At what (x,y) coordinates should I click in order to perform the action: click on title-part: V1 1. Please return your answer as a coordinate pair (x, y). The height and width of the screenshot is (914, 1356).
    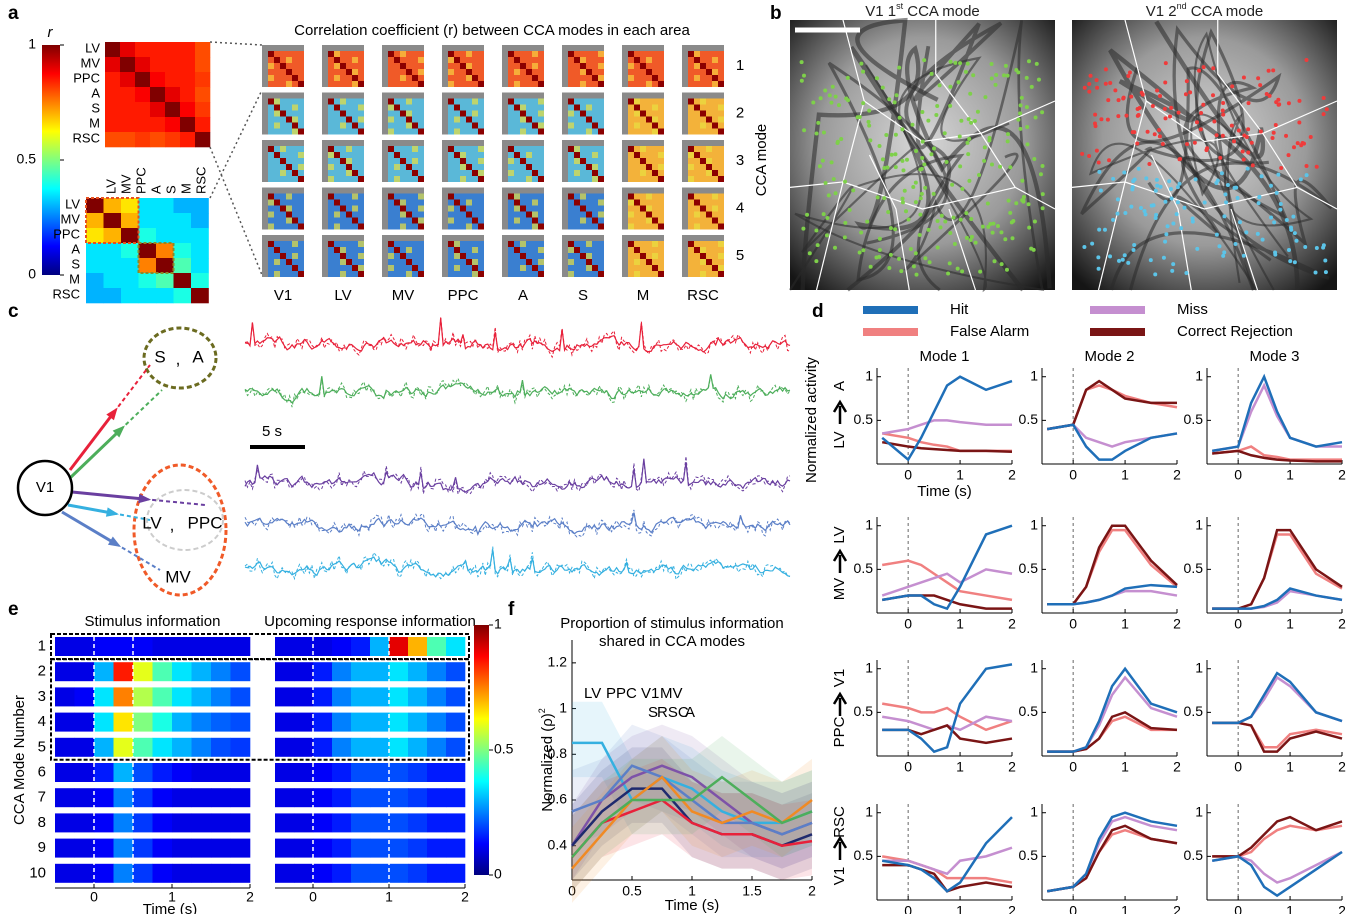
    Looking at the image, I should click on (880, 11).